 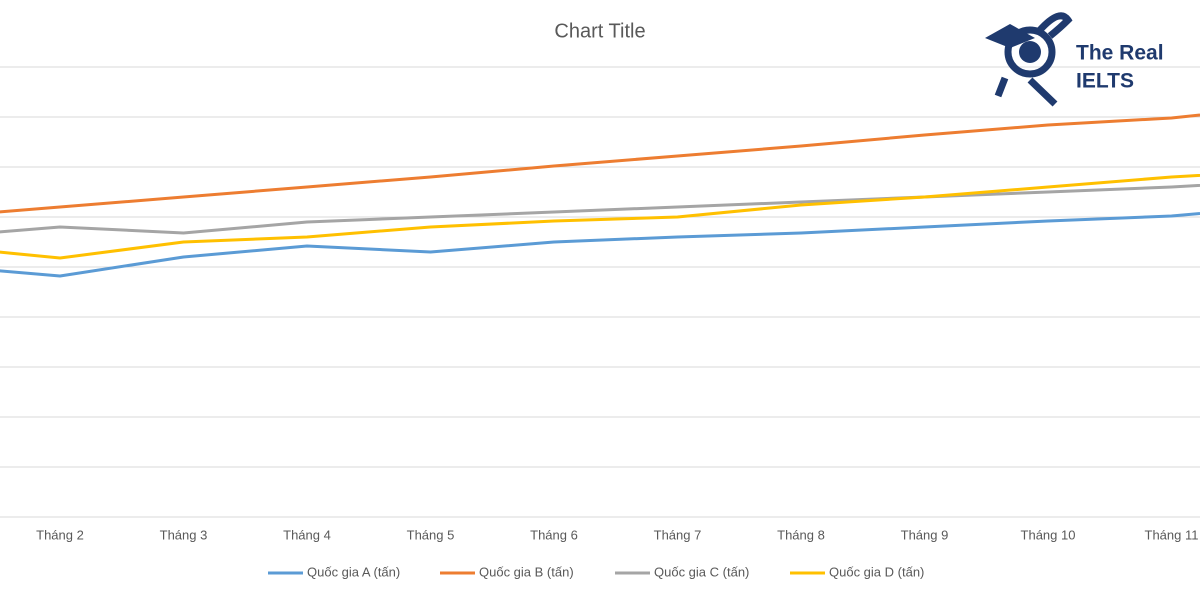 I want to click on legend-label: Quốc gia C (tấn), so click(x=701, y=571).